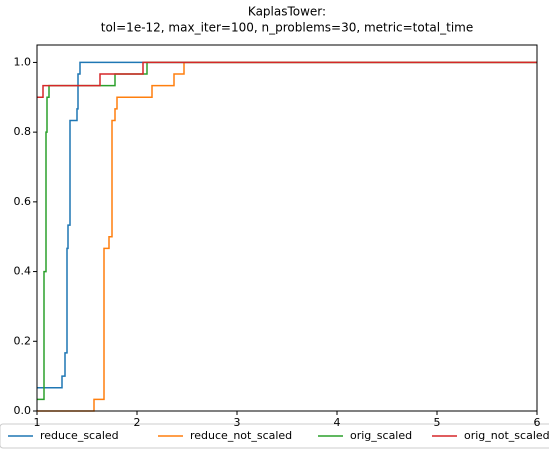  What do you see at coordinates (506, 435) in the screenshot?
I see `legend-label: orig_not_scaled` at bounding box center [506, 435].